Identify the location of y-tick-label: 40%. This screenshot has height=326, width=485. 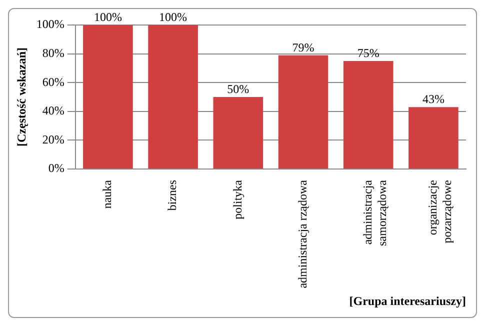
(53, 111).